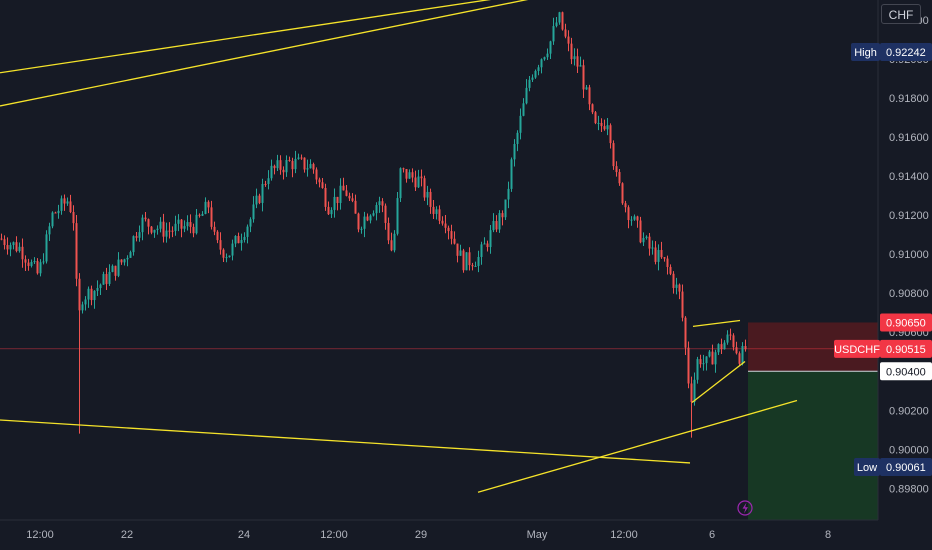  I want to click on time-axis: 12:00 22 24 12:00 29 May 12:00 6 8, so click(428, 535).